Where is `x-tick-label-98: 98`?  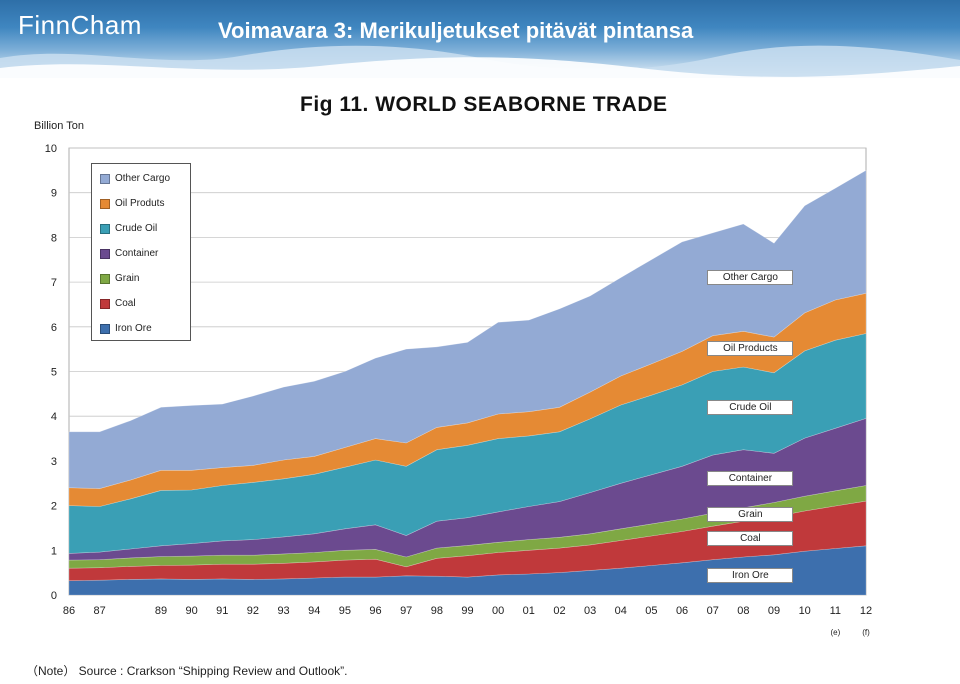 x-tick-label-98: 98 is located at coordinates (437, 611).